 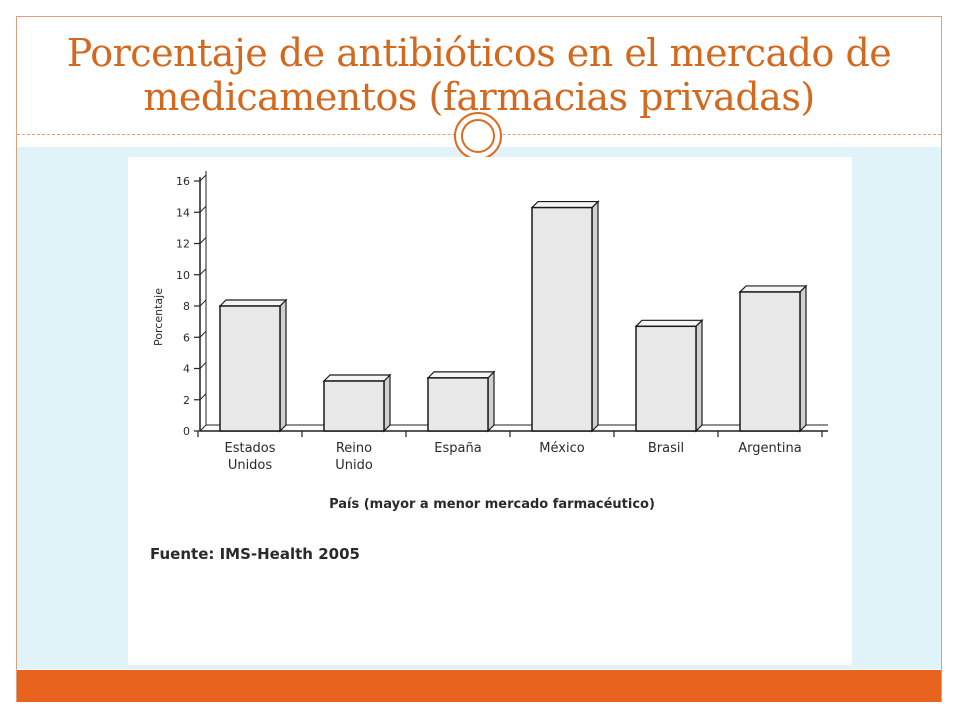 I want to click on x-tick-label: Unidos, so click(x=250, y=465).